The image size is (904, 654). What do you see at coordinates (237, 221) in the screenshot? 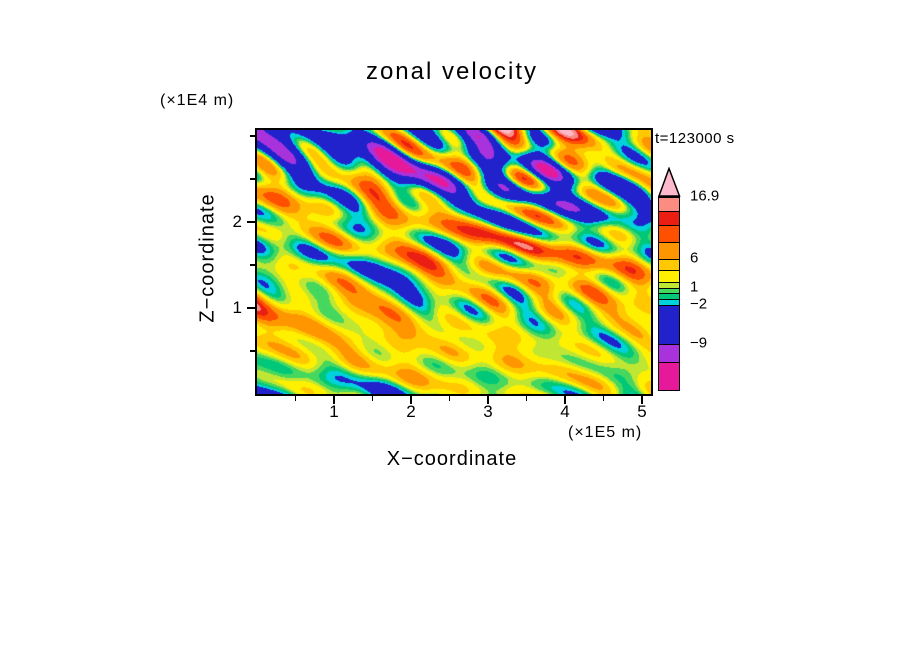
I see `z-tick-label: 2` at bounding box center [237, 221].